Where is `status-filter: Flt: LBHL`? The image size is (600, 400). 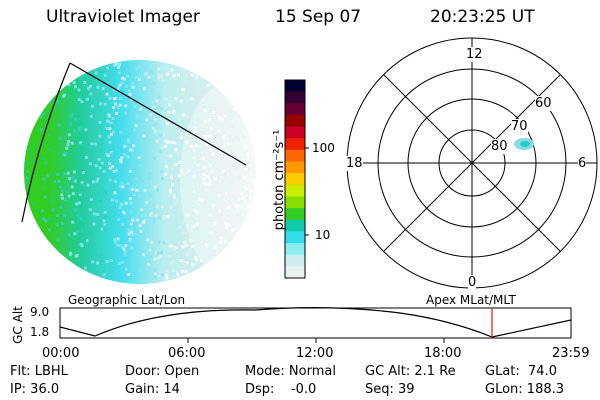 status-filter: Flt: LBHL is located at coordinates (39, 371).